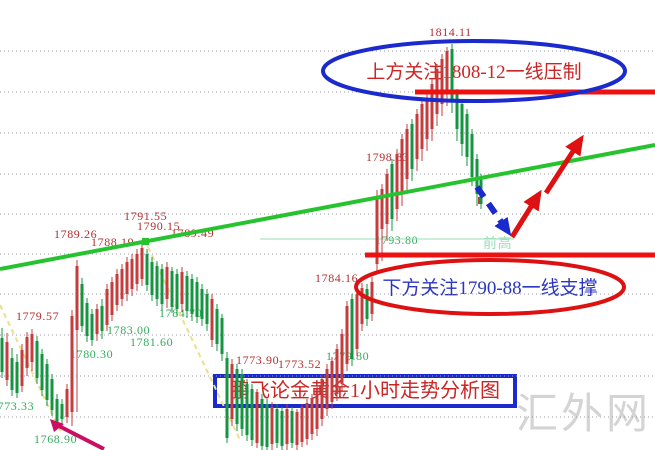 The width and height of the screenshot is (655, 450). Describe the element at coordinates (365, 391) in the screenshot. I see `title-banner-text: 鹏飞论金黄金1小时走势分析图` at that location.